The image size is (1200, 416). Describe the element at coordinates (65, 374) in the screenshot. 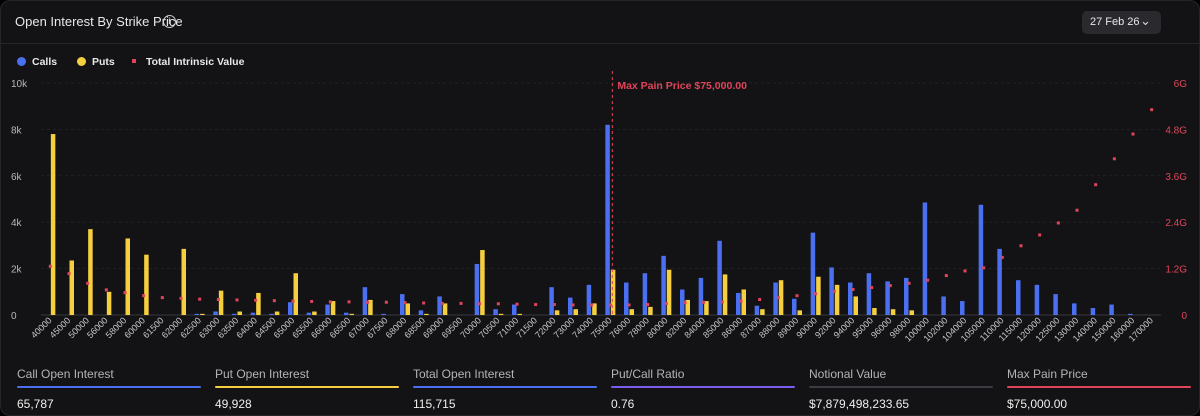

I see `stat-label: Call Open Interest` at that location.